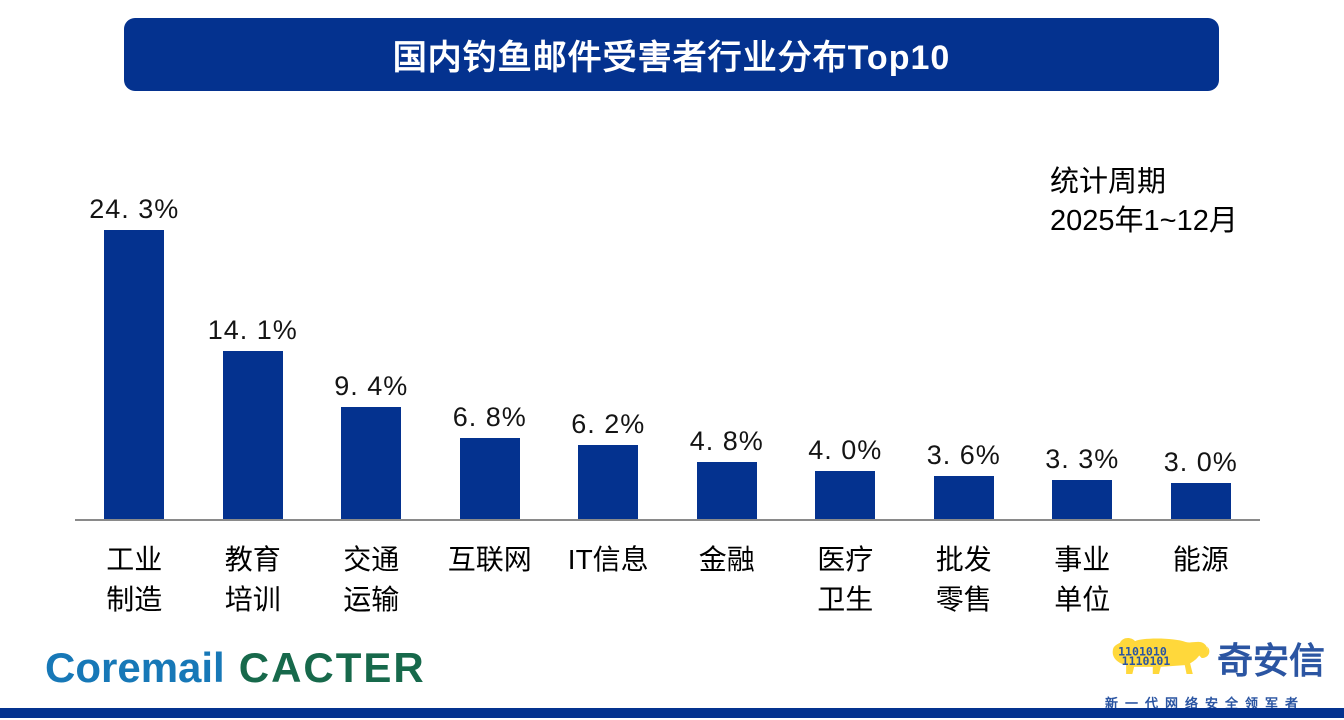  I want to click on x-axis-label: 工业 制造, so click(134, 579).